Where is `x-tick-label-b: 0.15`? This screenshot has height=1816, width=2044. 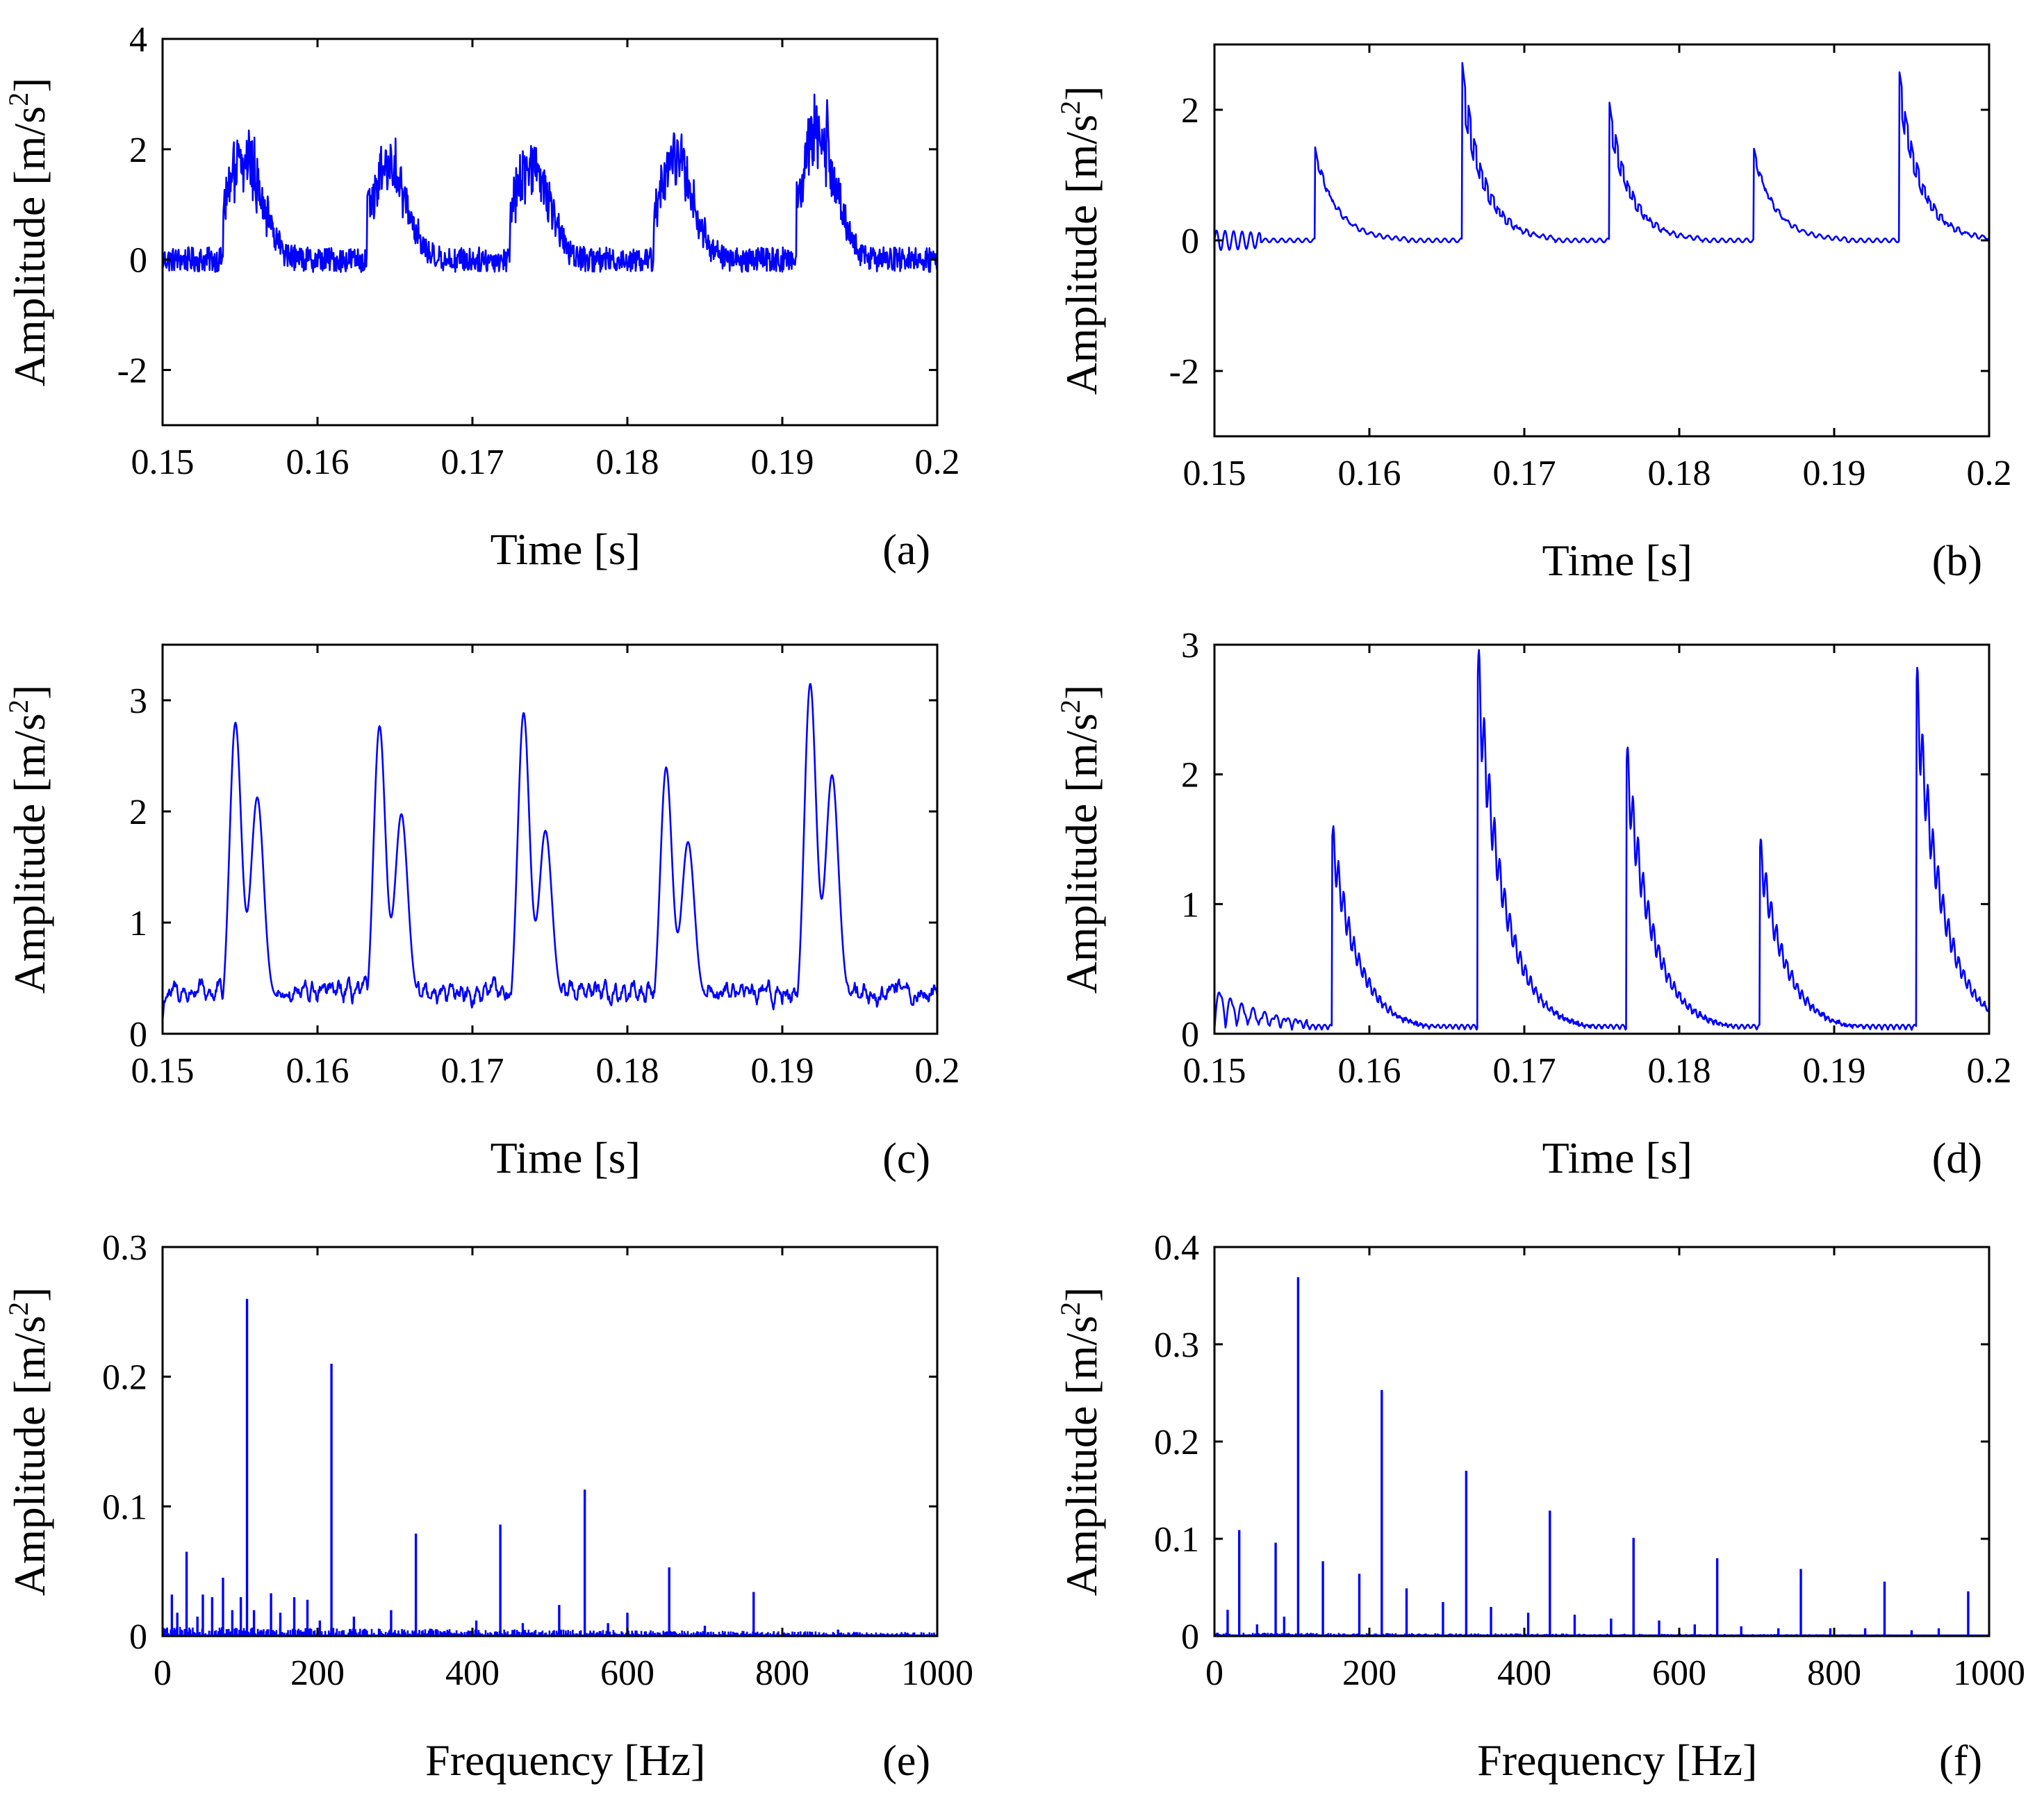
x-tick-label-b: 0.15 is located at coordinates (1214, 473).